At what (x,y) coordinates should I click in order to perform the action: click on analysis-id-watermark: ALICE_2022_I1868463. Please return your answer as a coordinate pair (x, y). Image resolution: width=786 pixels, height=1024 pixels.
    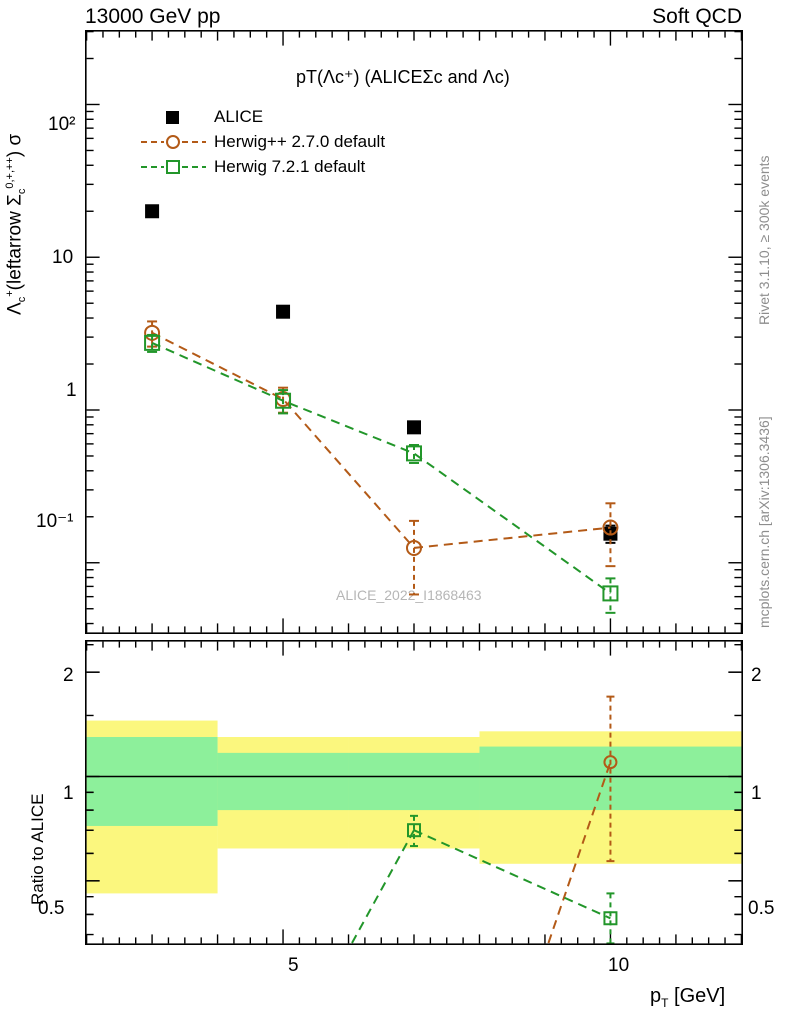
    Looking at the image, I should click on (409, 595).